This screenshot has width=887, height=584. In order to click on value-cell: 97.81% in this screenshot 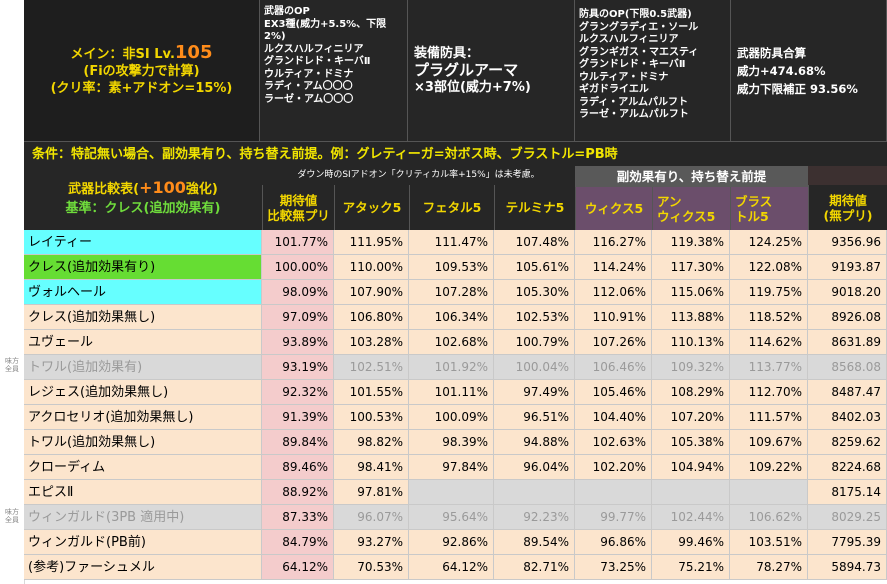, I will do `click(371, 492)`.